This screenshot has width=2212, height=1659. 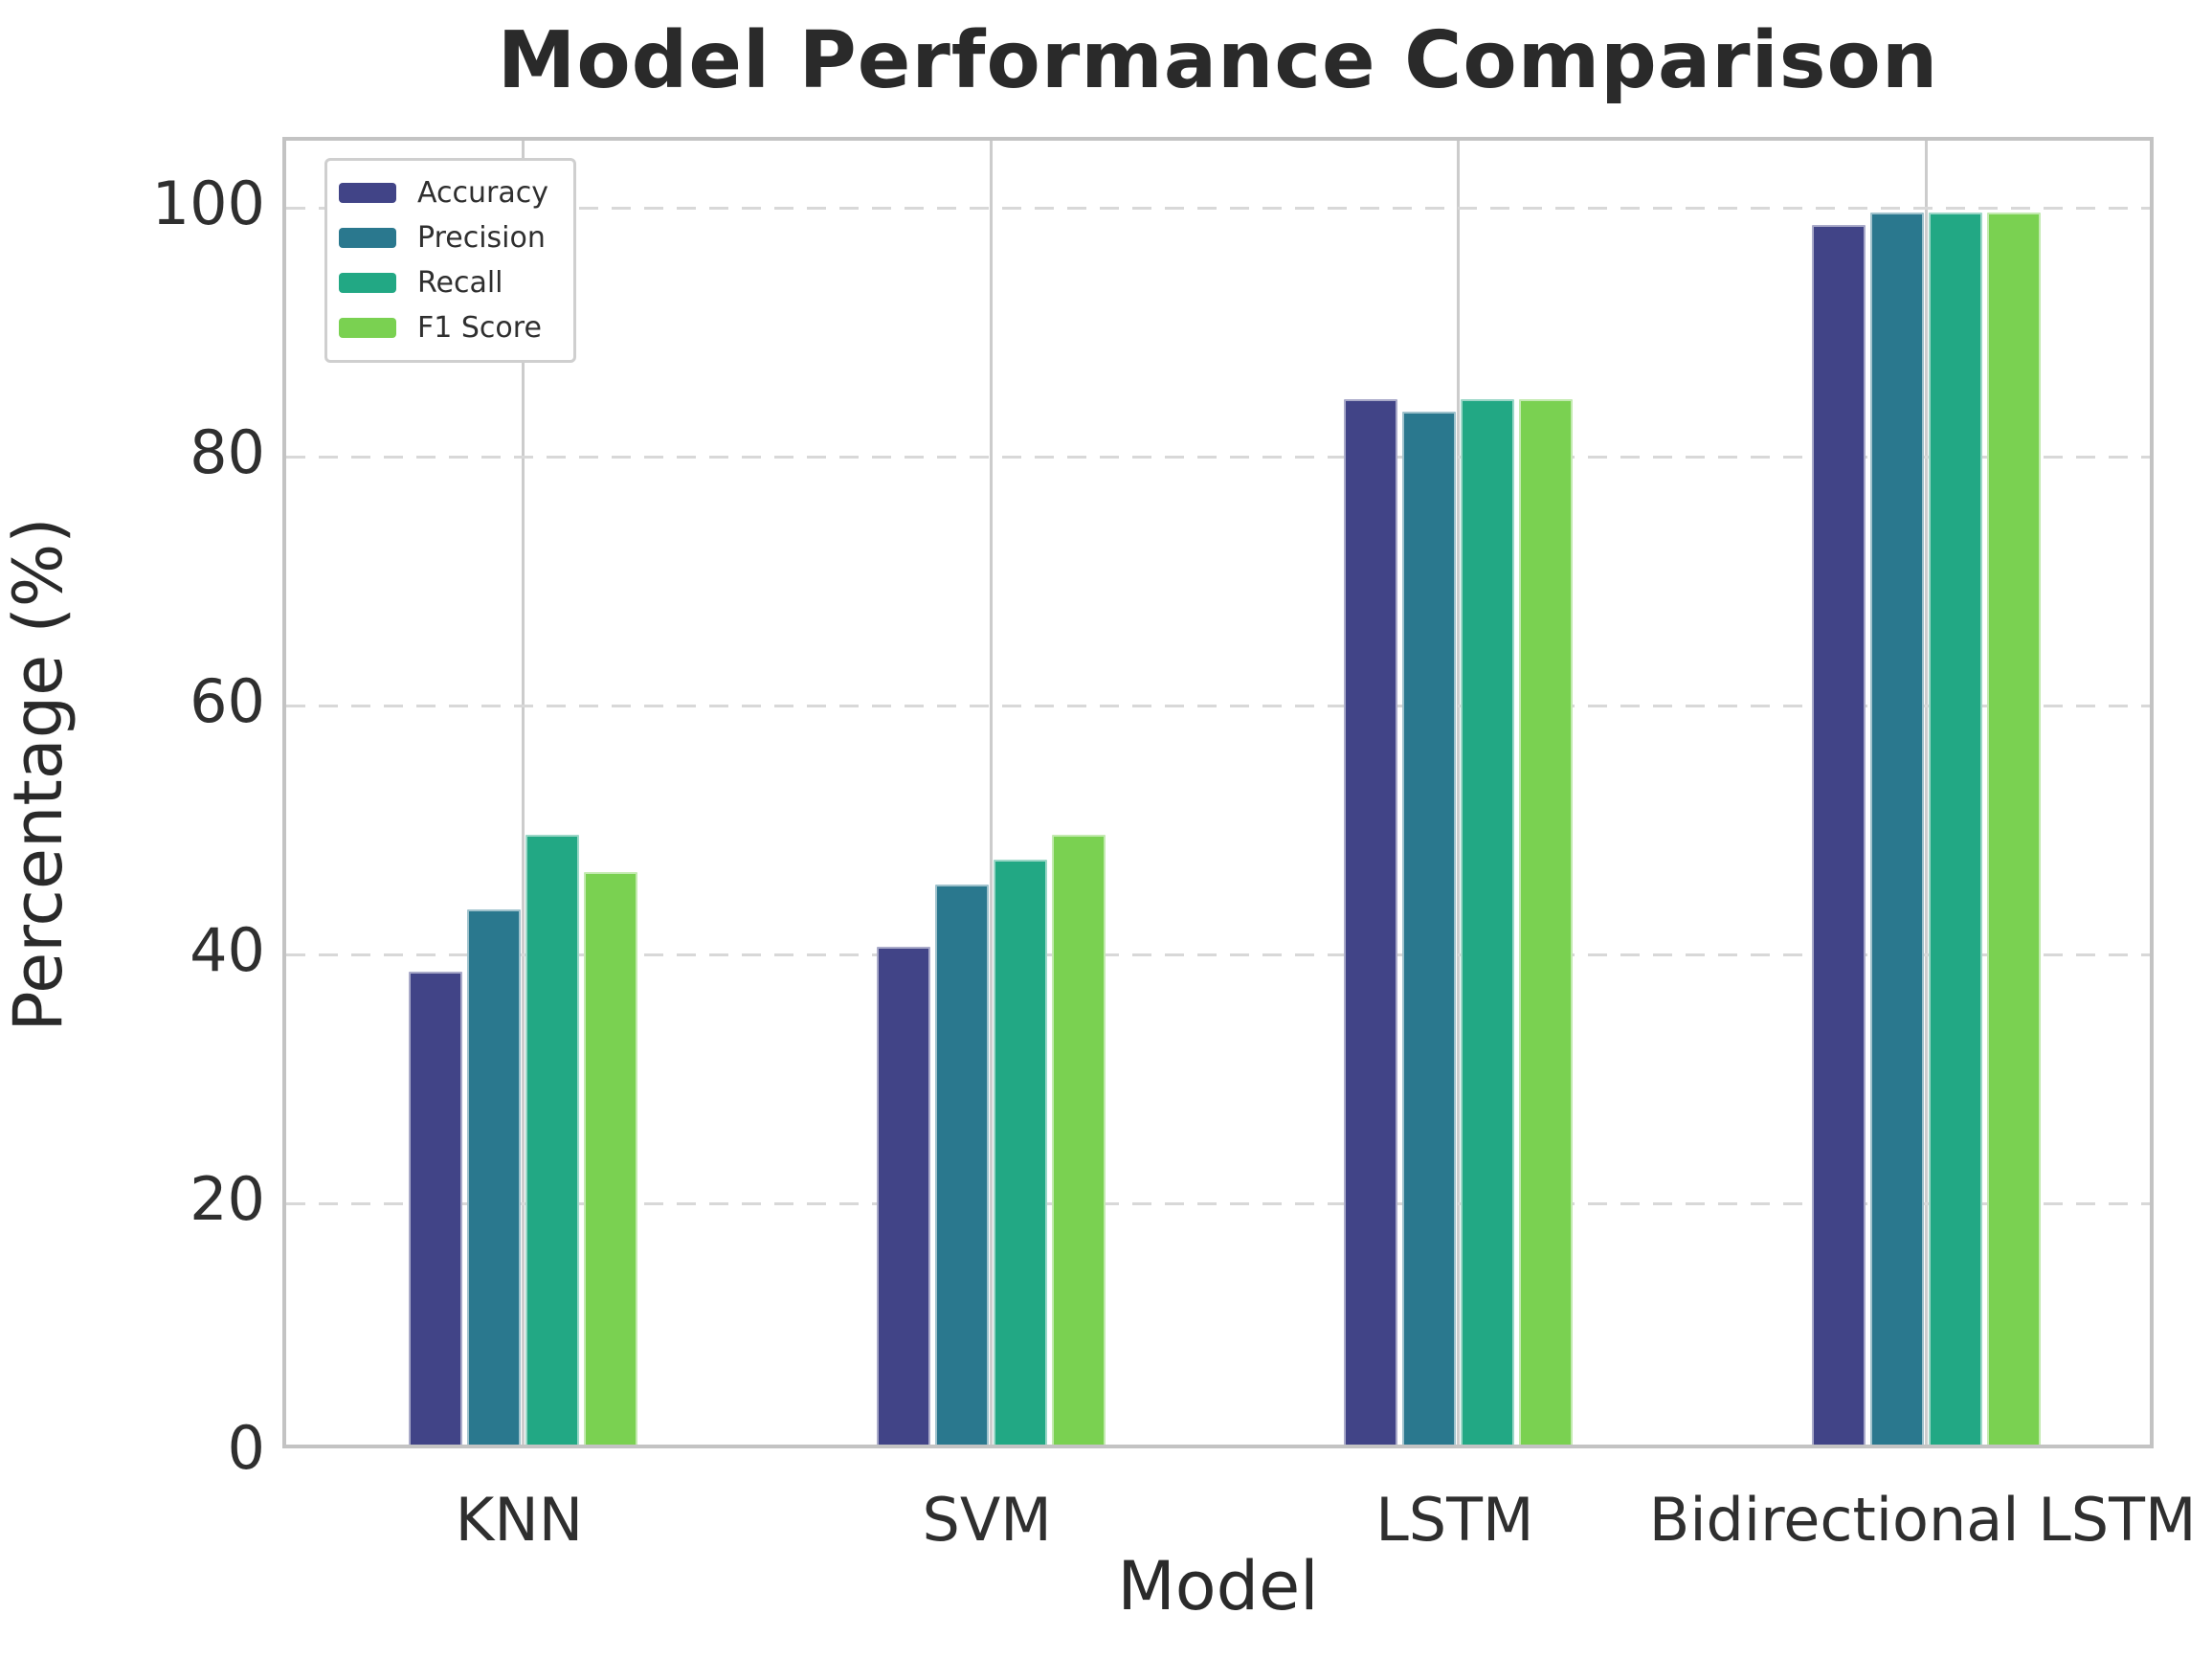 What do you see at coordinates (1927, 793) in the screenshot?
I see `vertical-gridline-bidirectional-lstm` at bounding box center [1927, 793].